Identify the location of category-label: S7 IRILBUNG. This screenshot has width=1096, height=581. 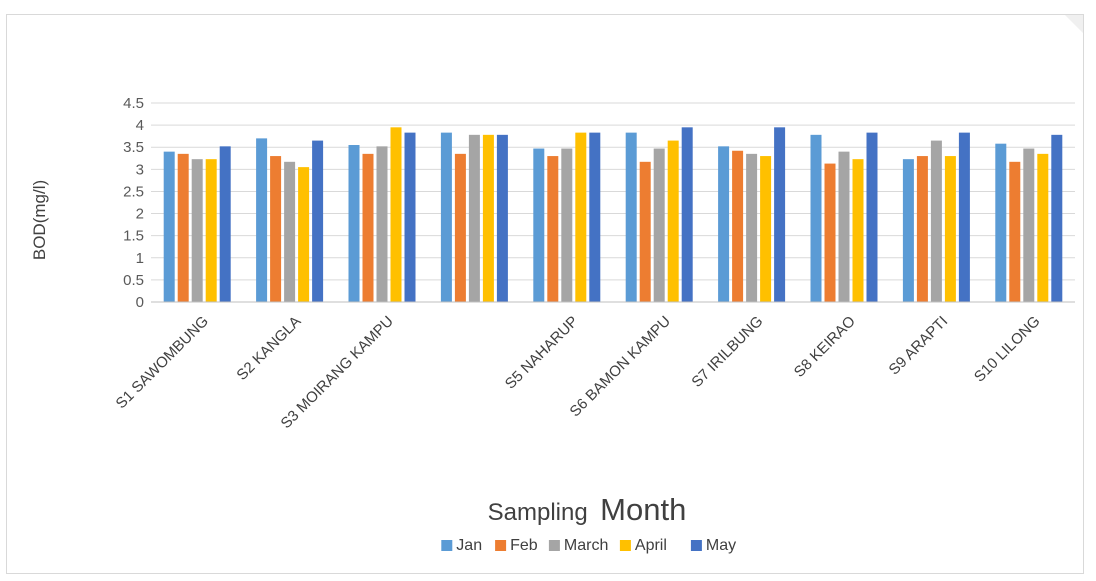
(727, 352).